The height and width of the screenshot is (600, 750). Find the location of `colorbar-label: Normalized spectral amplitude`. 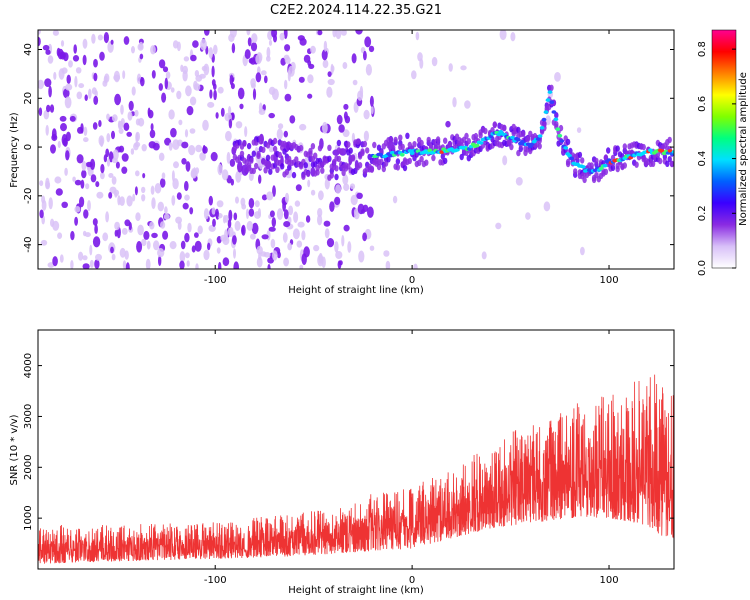

colorbar-label: Normalized spectral amplitude is located at coordinates (743, 149).